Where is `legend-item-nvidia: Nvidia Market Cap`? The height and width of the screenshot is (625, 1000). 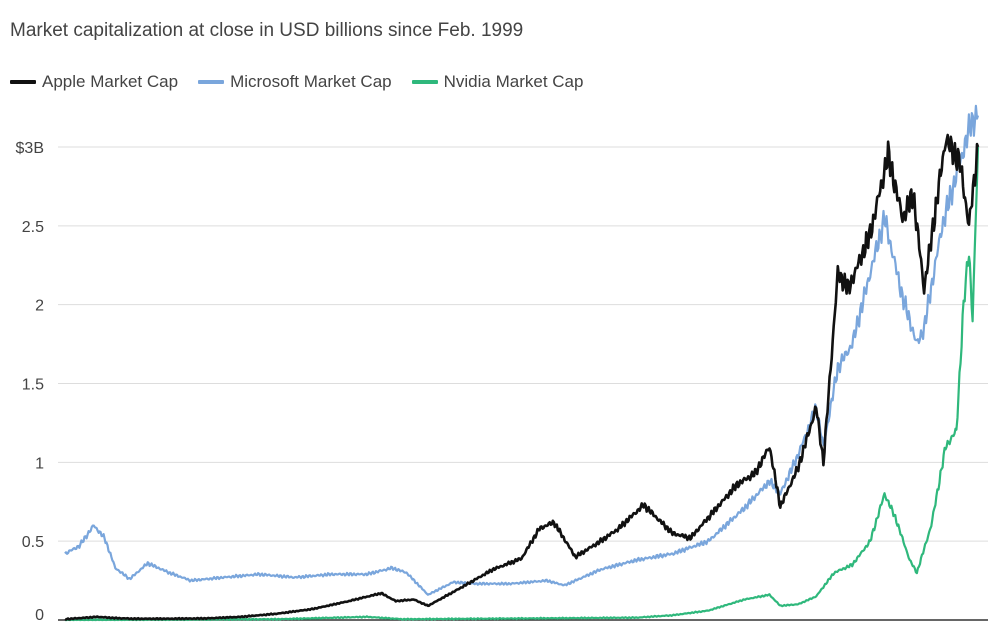
legend-item-nvidia: Nvidia Market Cap is located at coordinates (497, 82).